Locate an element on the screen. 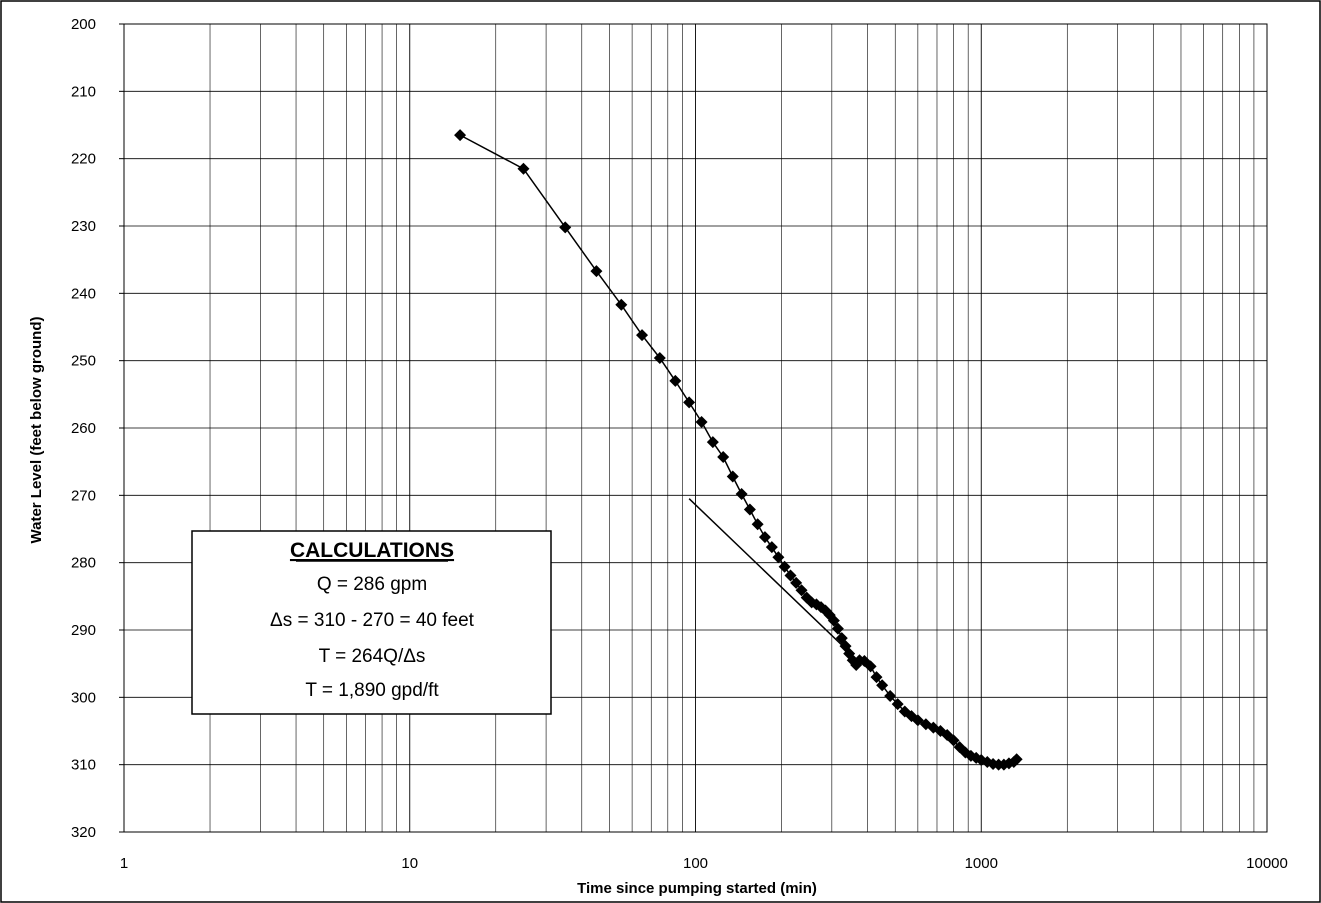 This screenshot has height=903, width=1321. y-tick-label: 320 is located at coordinates (83, 832).